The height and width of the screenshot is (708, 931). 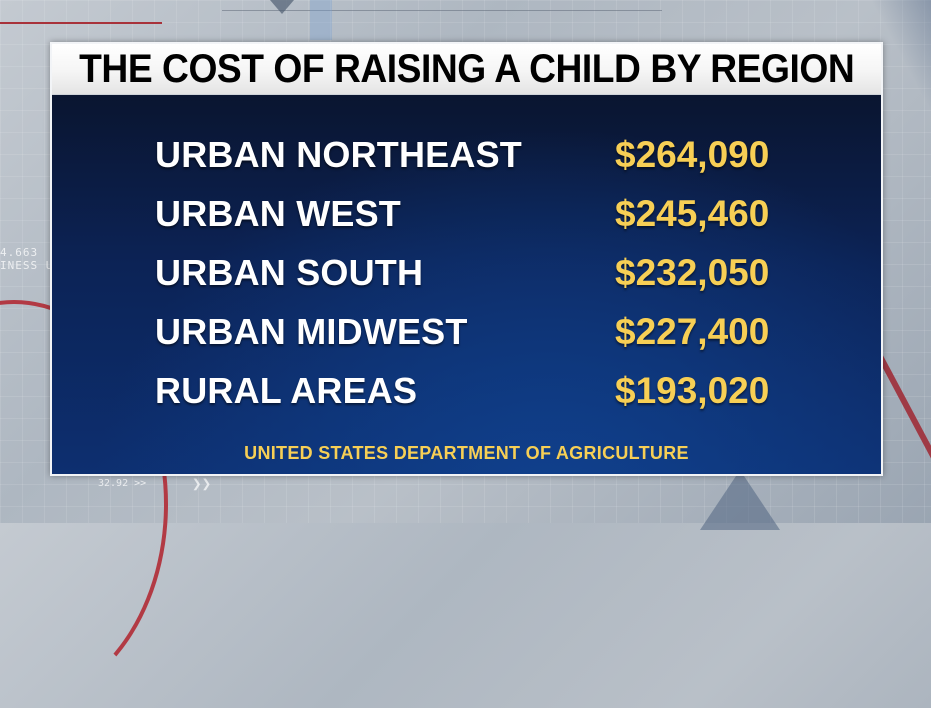 I want to click on background-triangle, so click(x=740, y=500).